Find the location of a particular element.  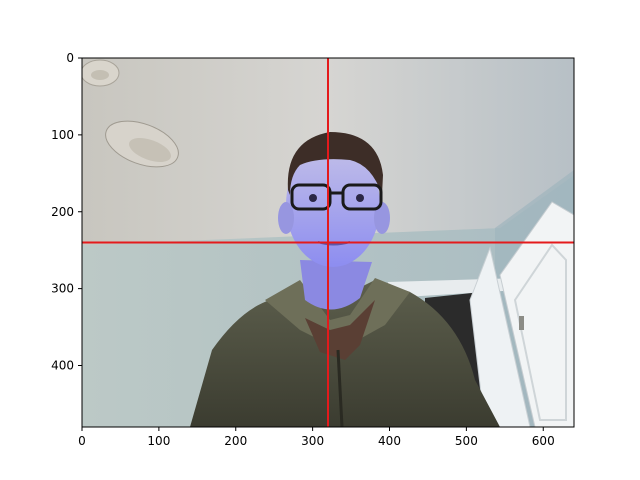

y-tick-label: 100 is located at coordinates (62, 135).